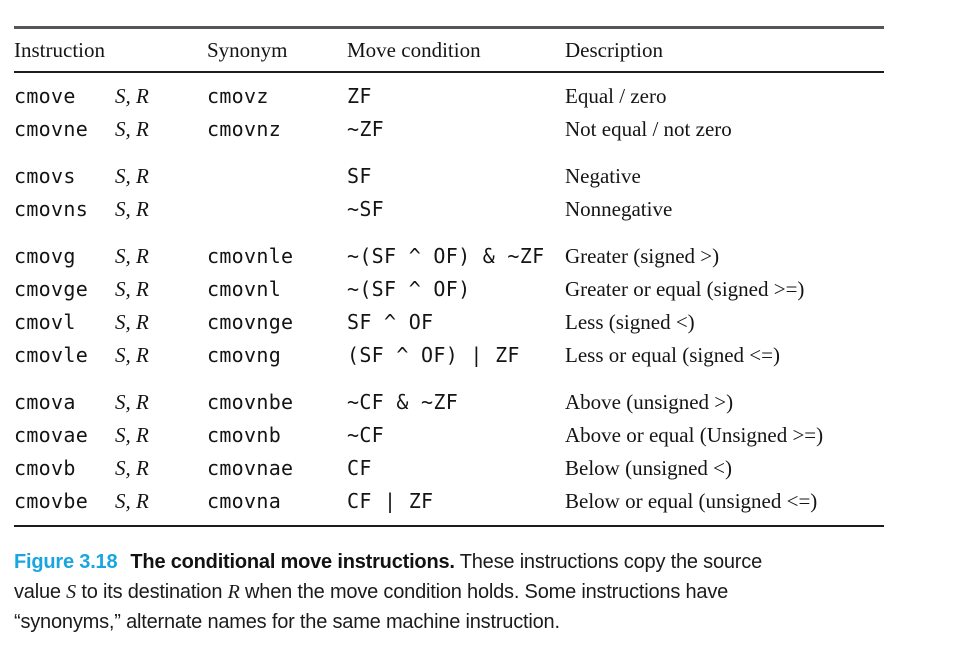  Describe the element at coordinates (649, 402) in the screenshot. I see `cell-description: Above (unsigned >)` at that location.